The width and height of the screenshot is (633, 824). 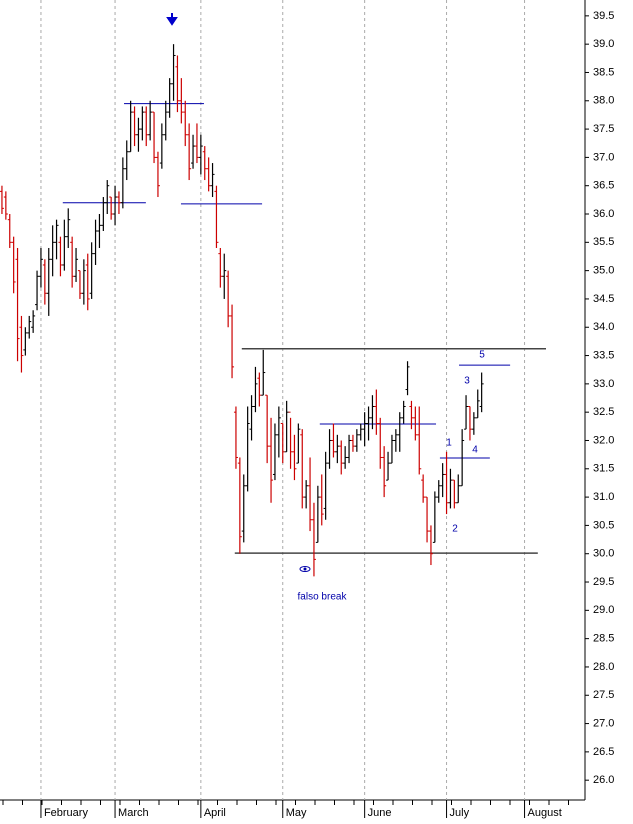 What do you see at coordinates (603, 242) in the screenshot?
I see `y-tick-label: 35.5` at bounding box center [603, 242].